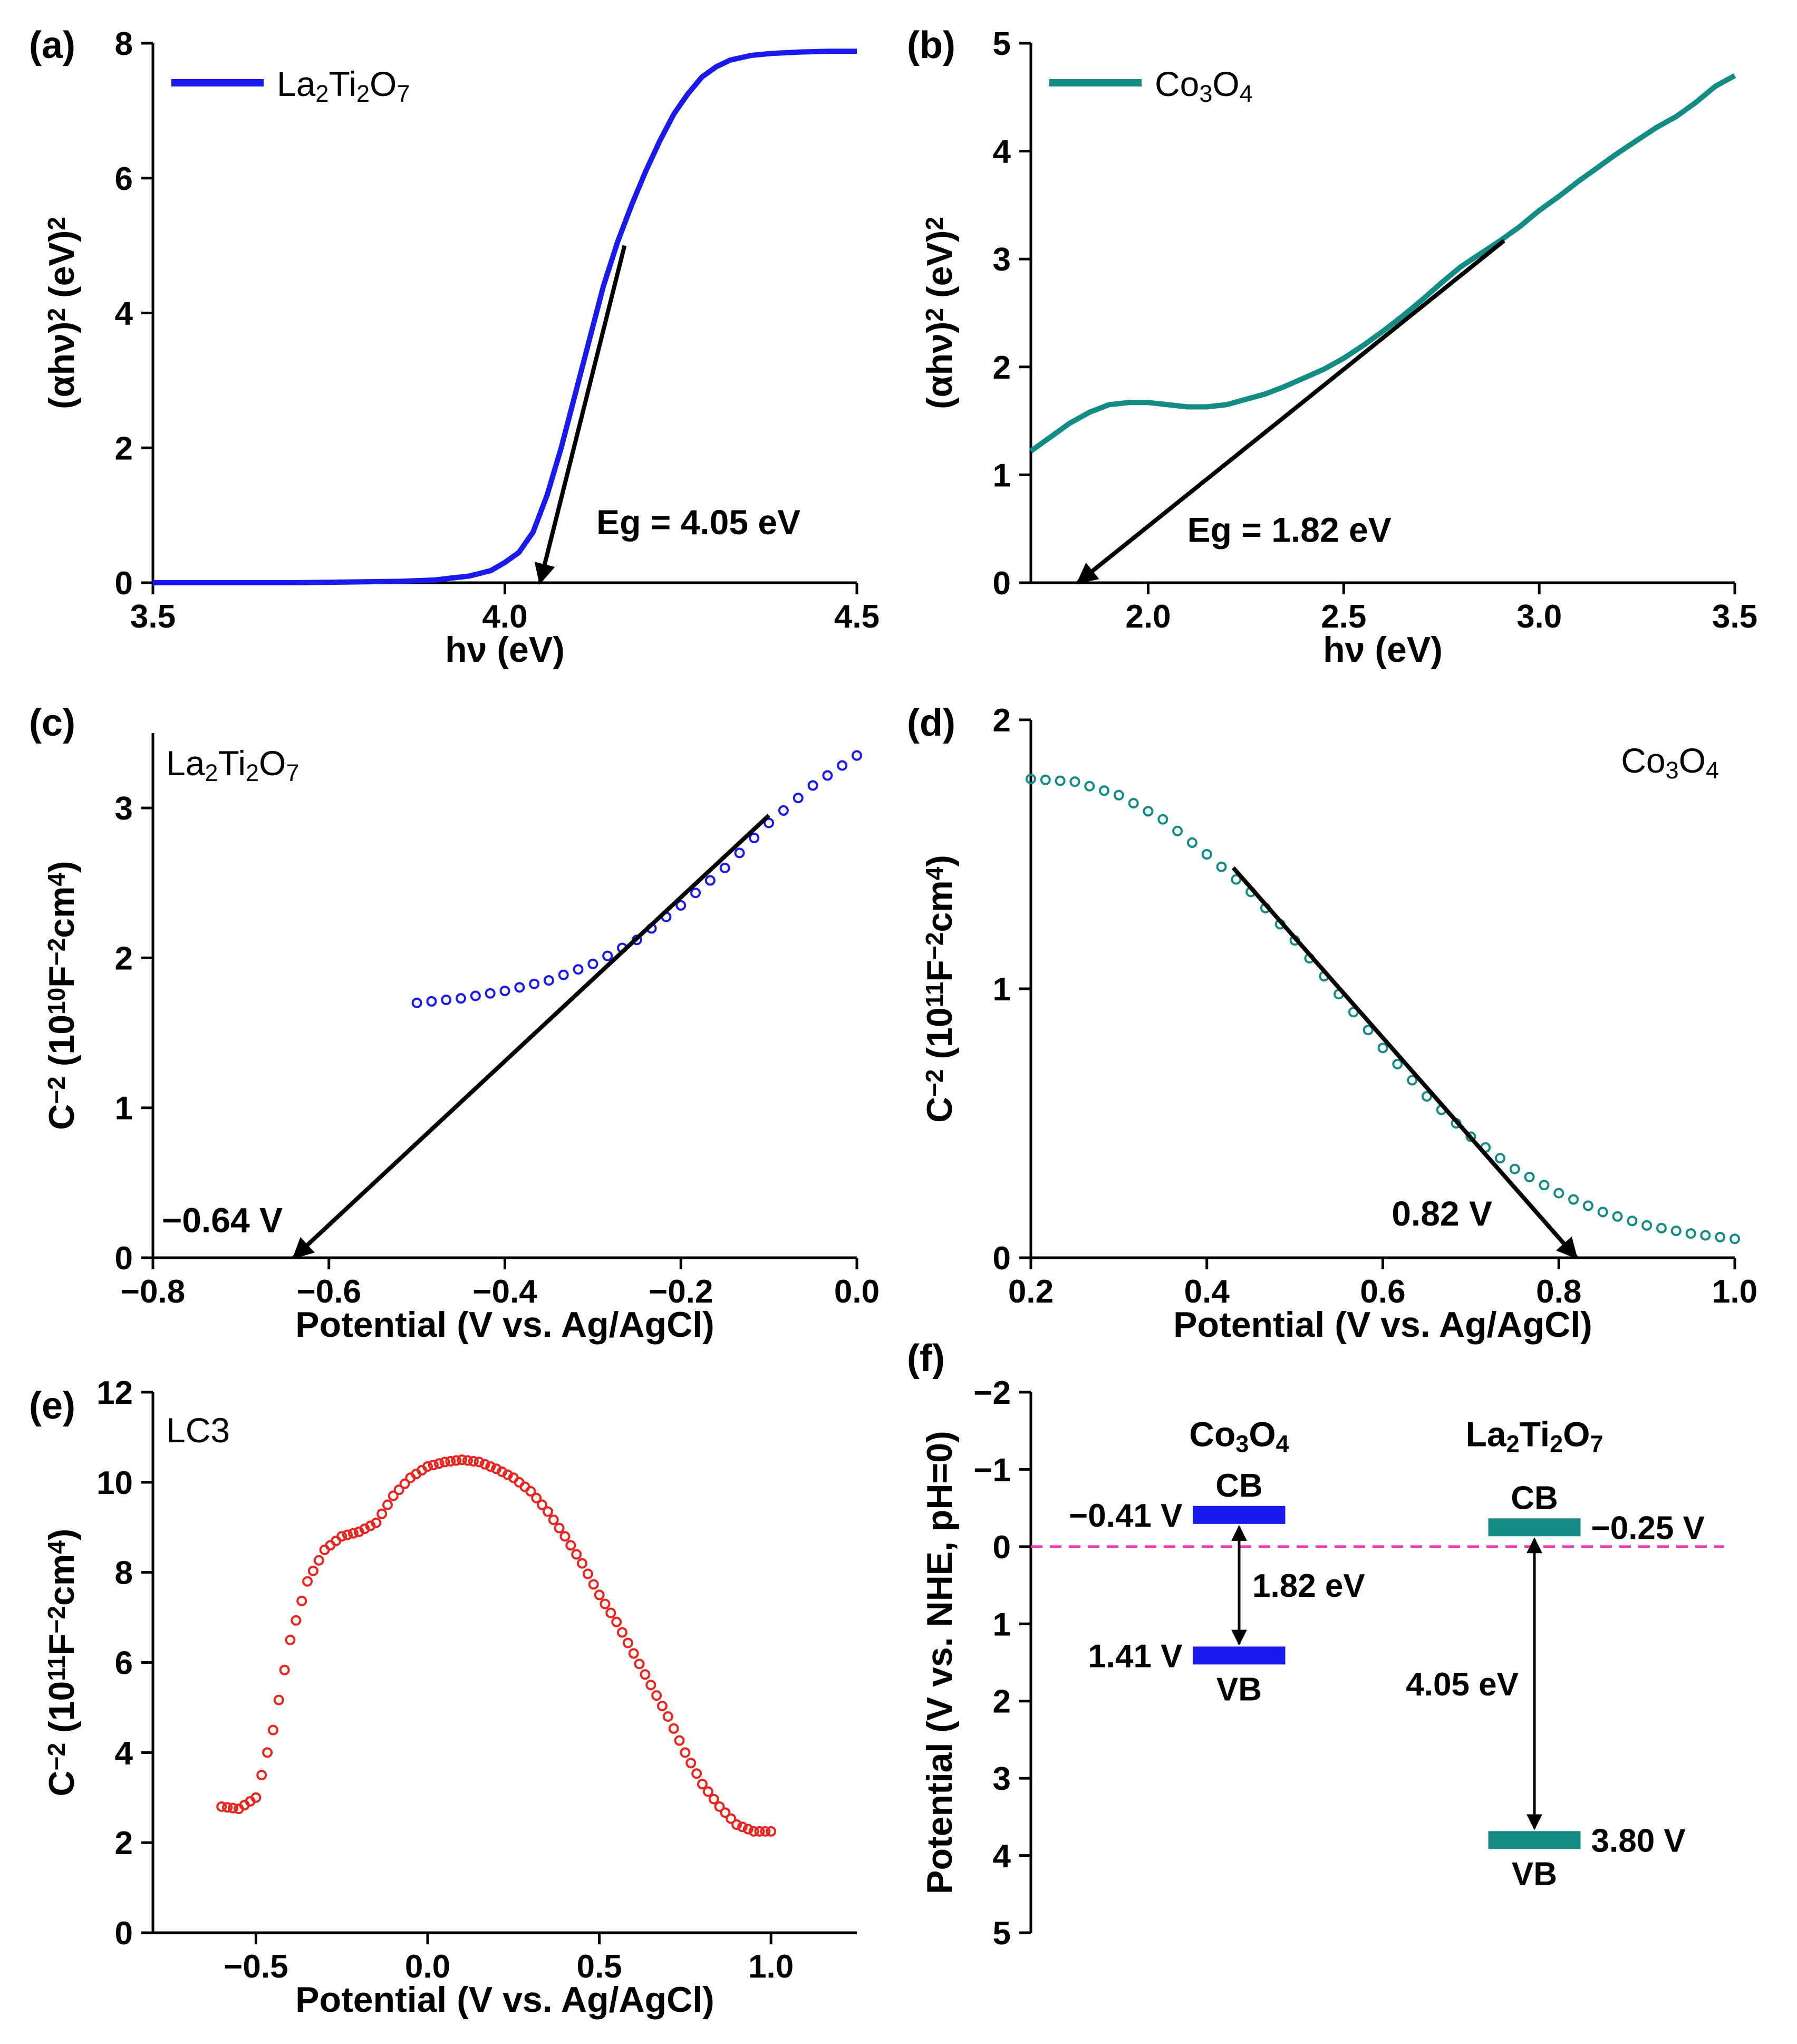 The width and height of the screenshot is (1797, 2044). I want to click on x-tick-label: 1.0, so click(1734, 1292).